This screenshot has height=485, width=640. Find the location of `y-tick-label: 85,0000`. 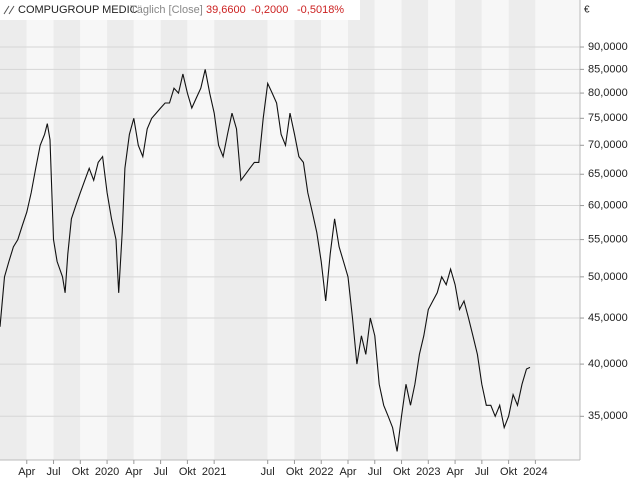

y-tick-label: 85,0000 is located at coordinates (608, 69).